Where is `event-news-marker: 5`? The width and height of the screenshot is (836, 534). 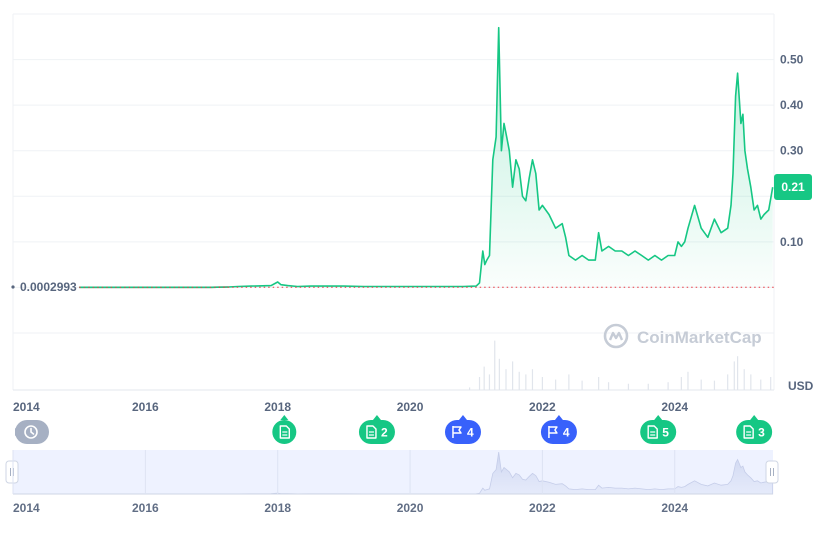 event-news-marker: 5 is located at coordinates (658, 429).